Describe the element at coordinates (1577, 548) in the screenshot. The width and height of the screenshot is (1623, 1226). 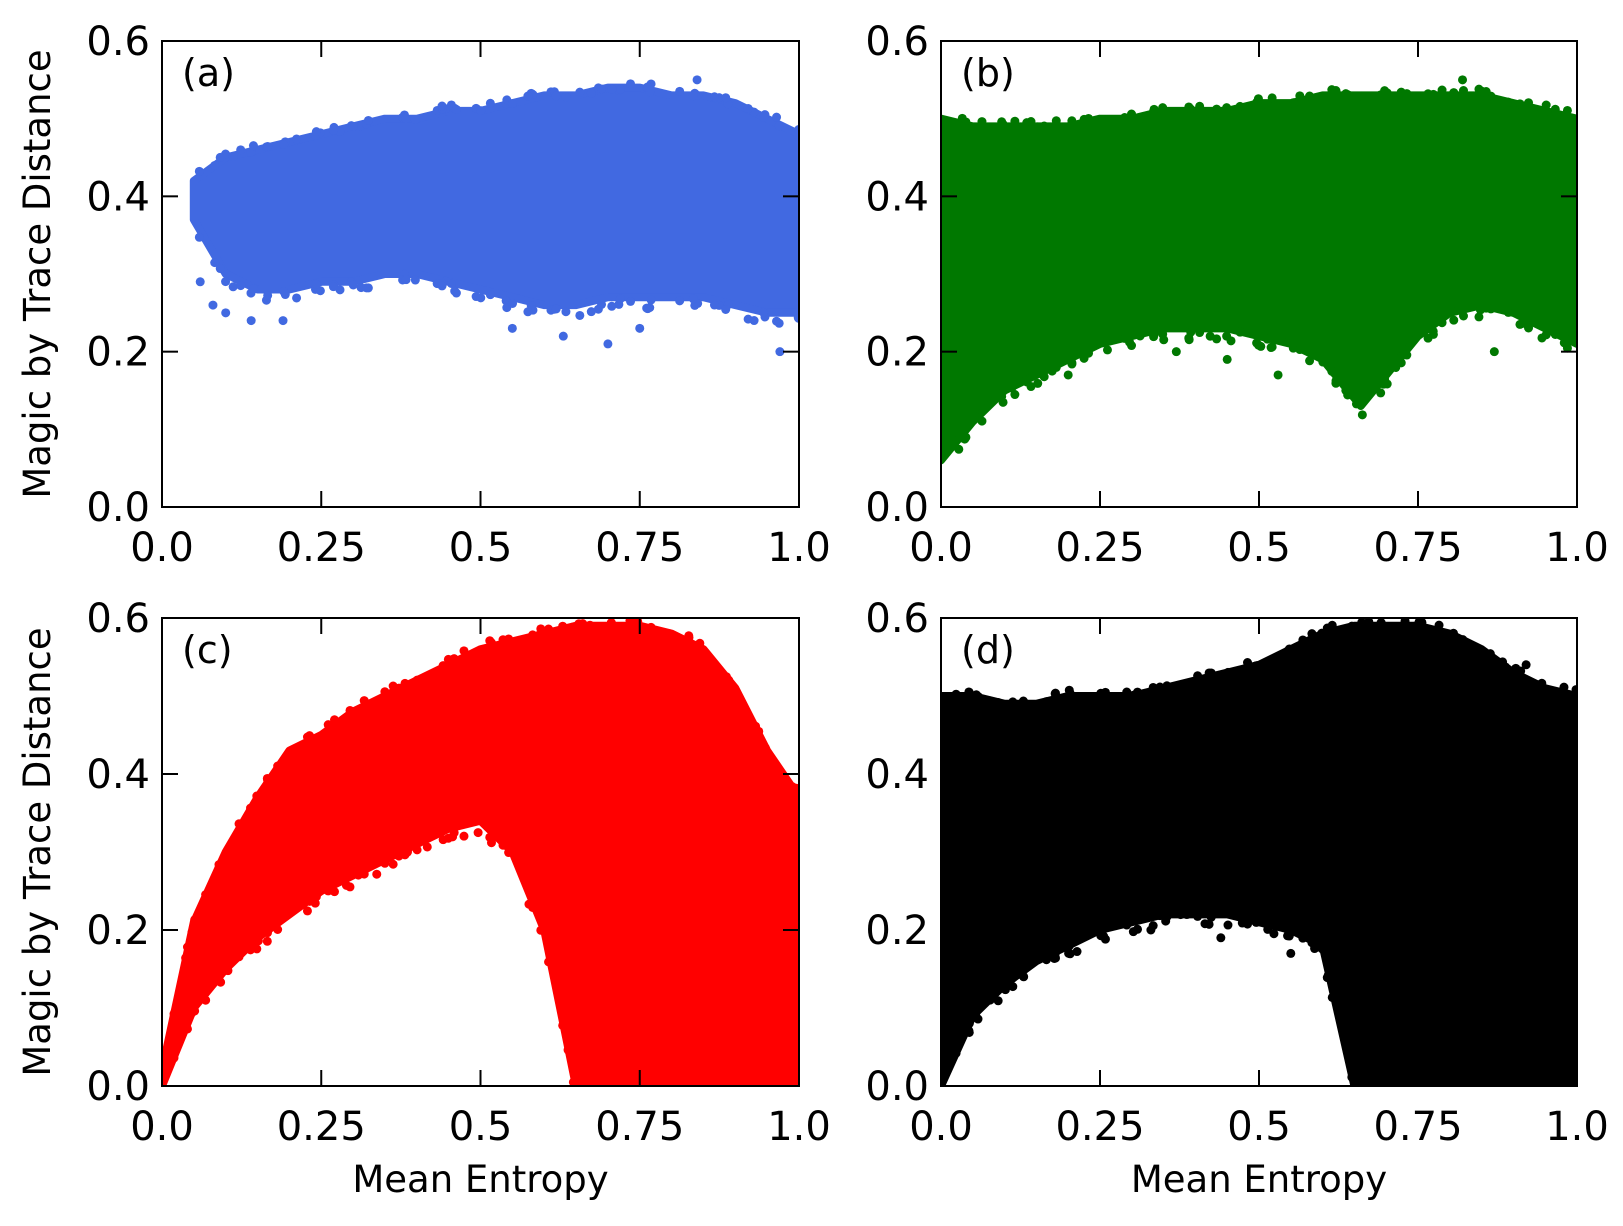
I see `x-tick-label: 1.0` at that location.